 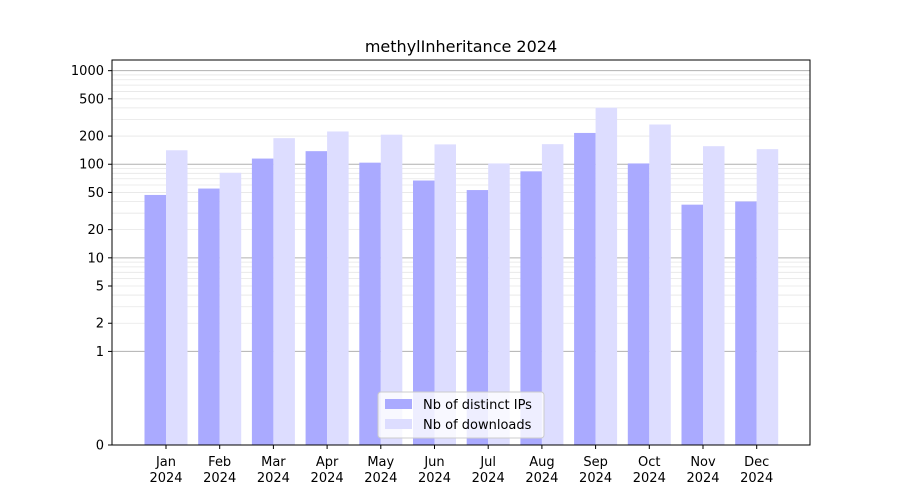 What do you see at coordinates (100, 324) in the screenshot?
I see `y-tick-label: 2` at bounding box center [100, 324].